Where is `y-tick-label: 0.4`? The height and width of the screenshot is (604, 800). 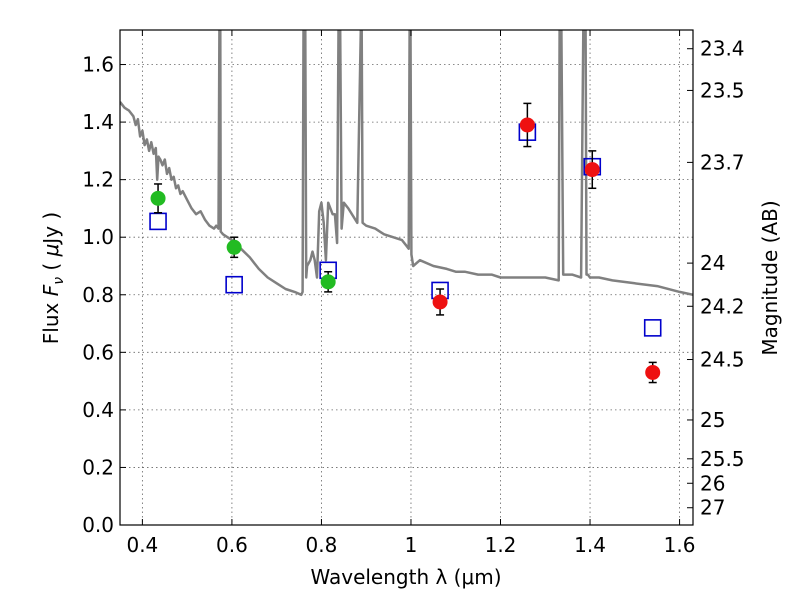
y-tick-label: 0.4 is located at coordinates (98, 410).